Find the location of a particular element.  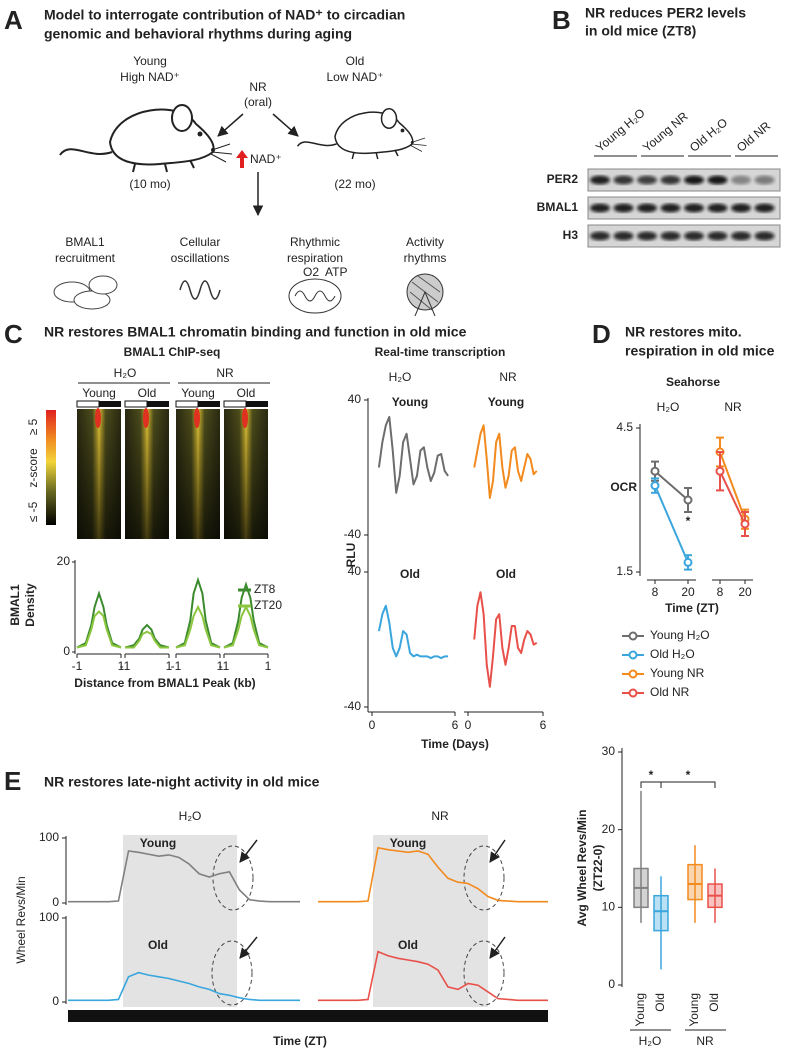

x-axis-label: Time (Days) is located at coordinates (455, 744).